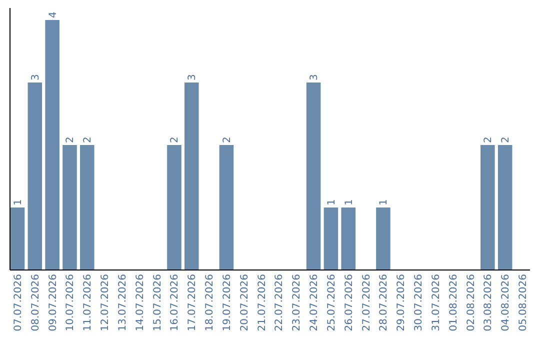 The height and width of the screenshot is (340, 540). I want to click on x-tick-label: 05.08.2026, so click(524, 303).